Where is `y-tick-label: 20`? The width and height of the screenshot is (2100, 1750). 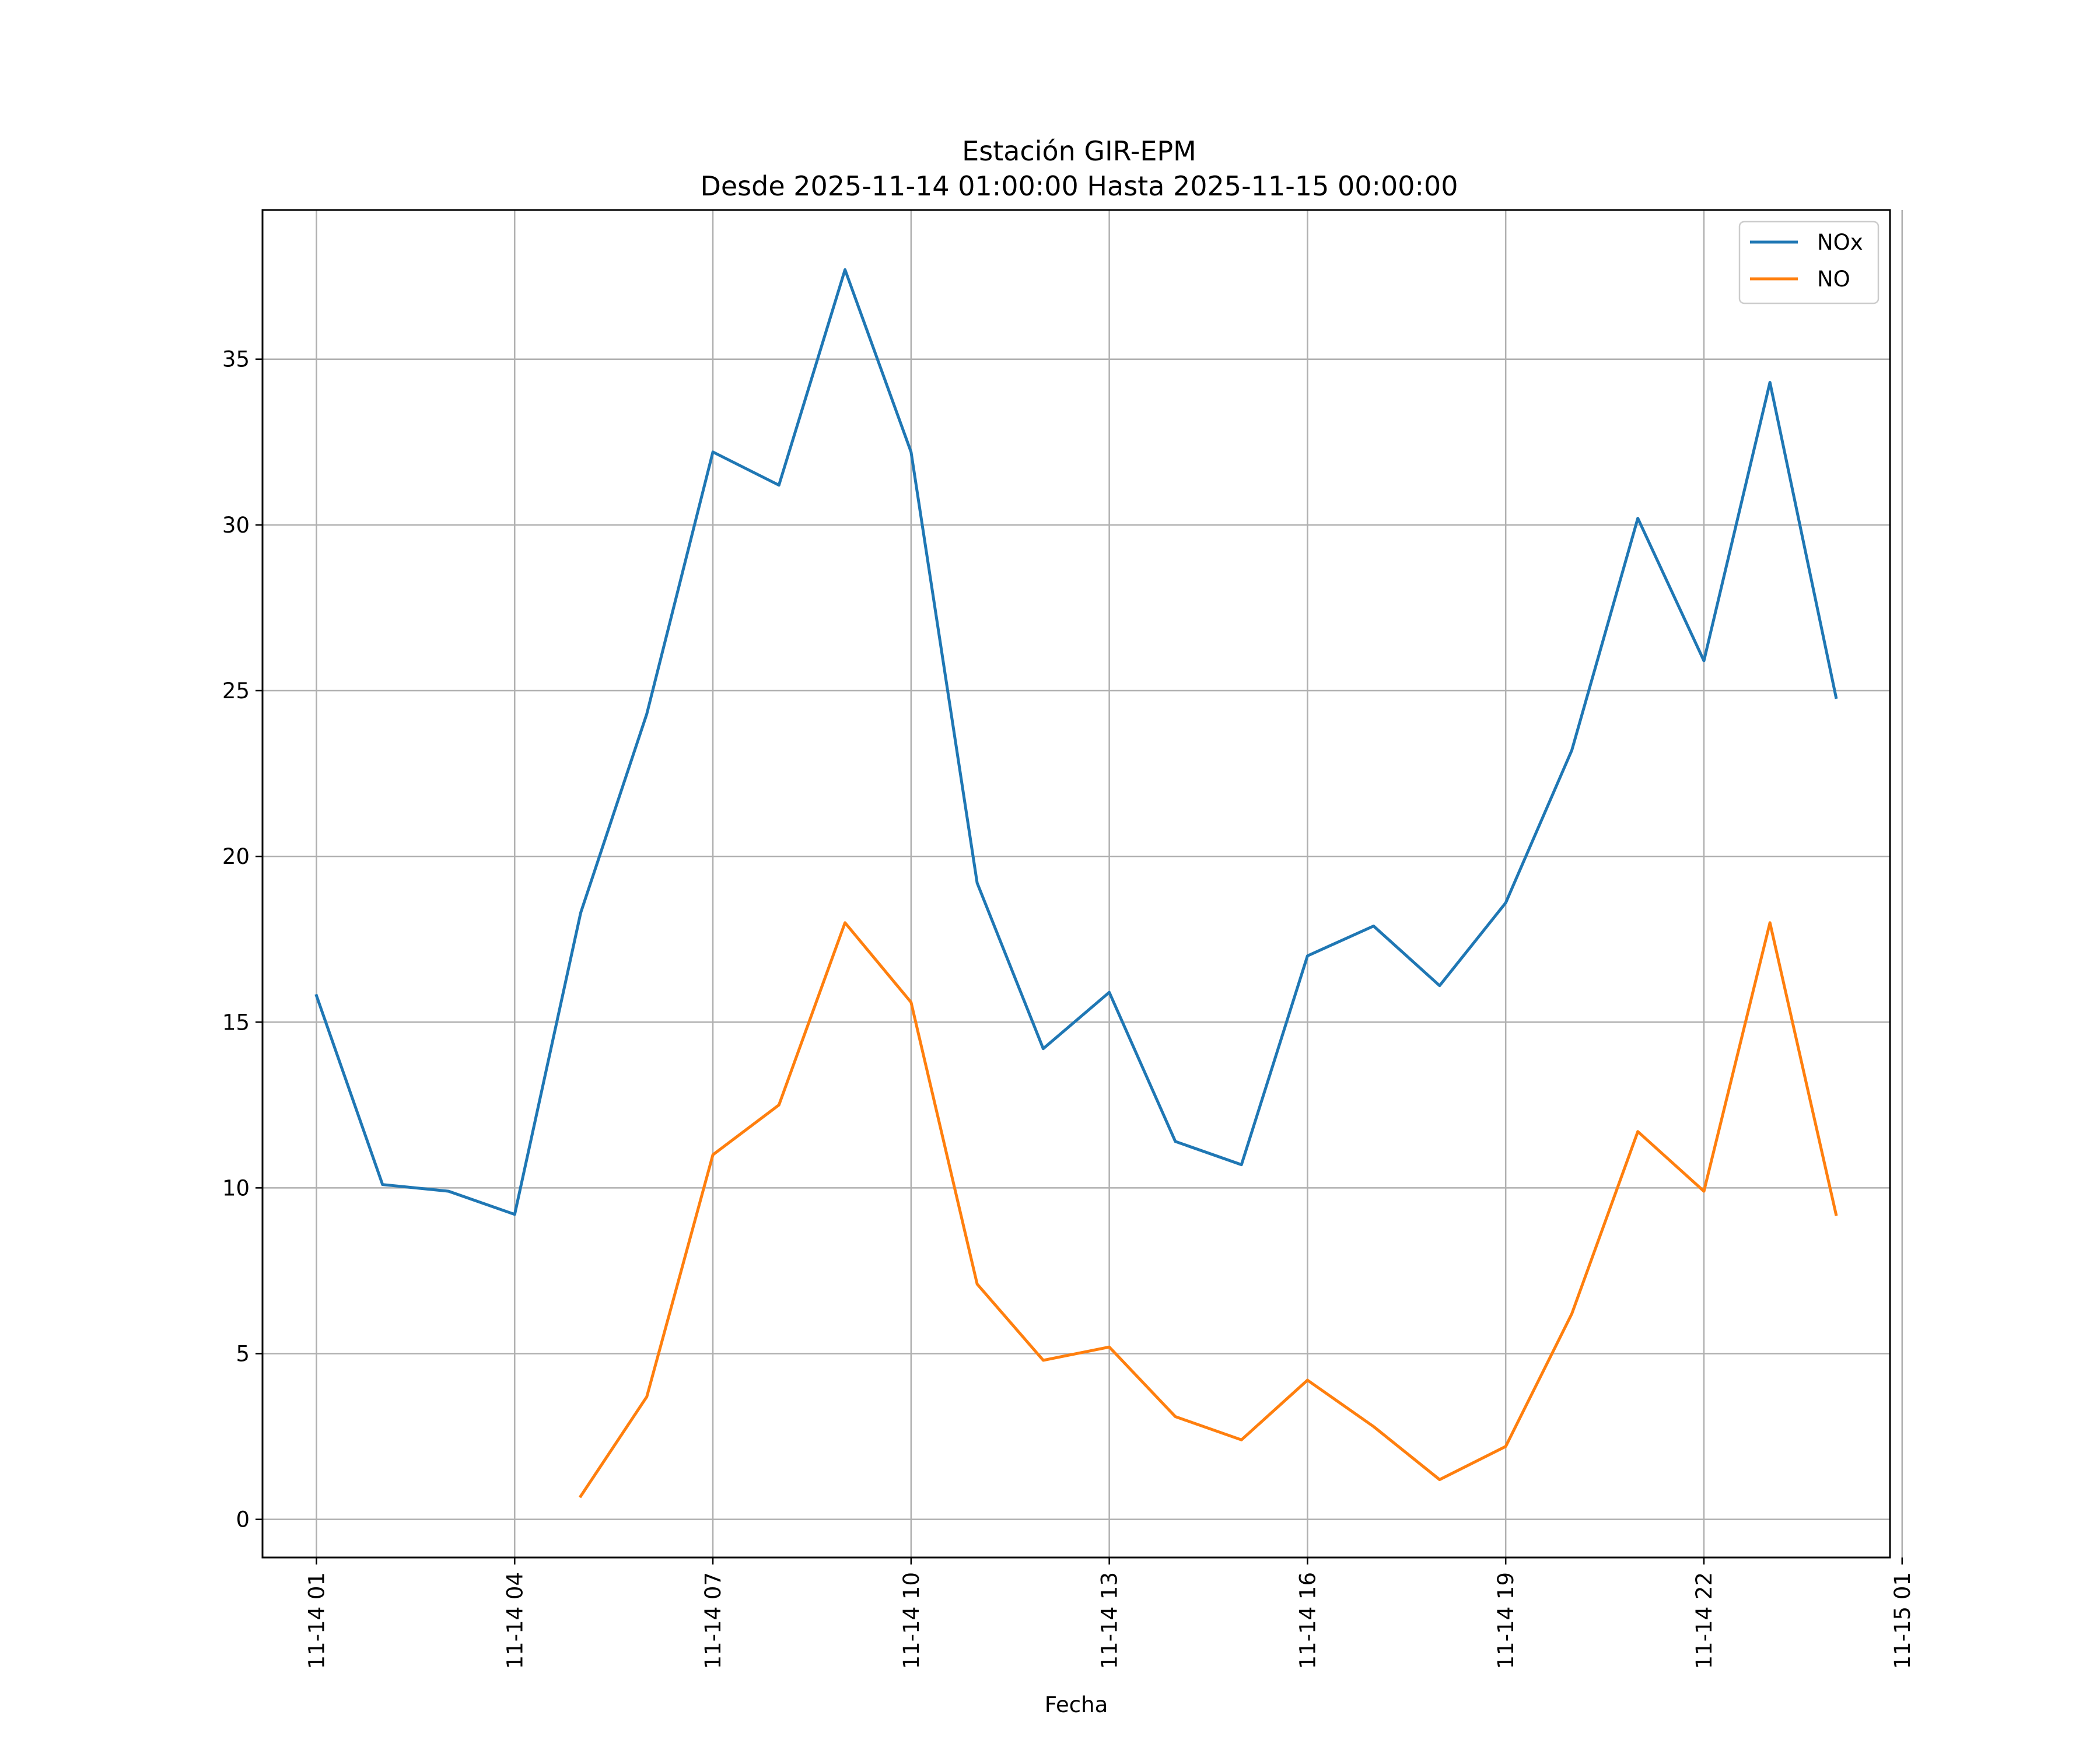 y-tick-label: 20 is located at coordinates (236, 856).